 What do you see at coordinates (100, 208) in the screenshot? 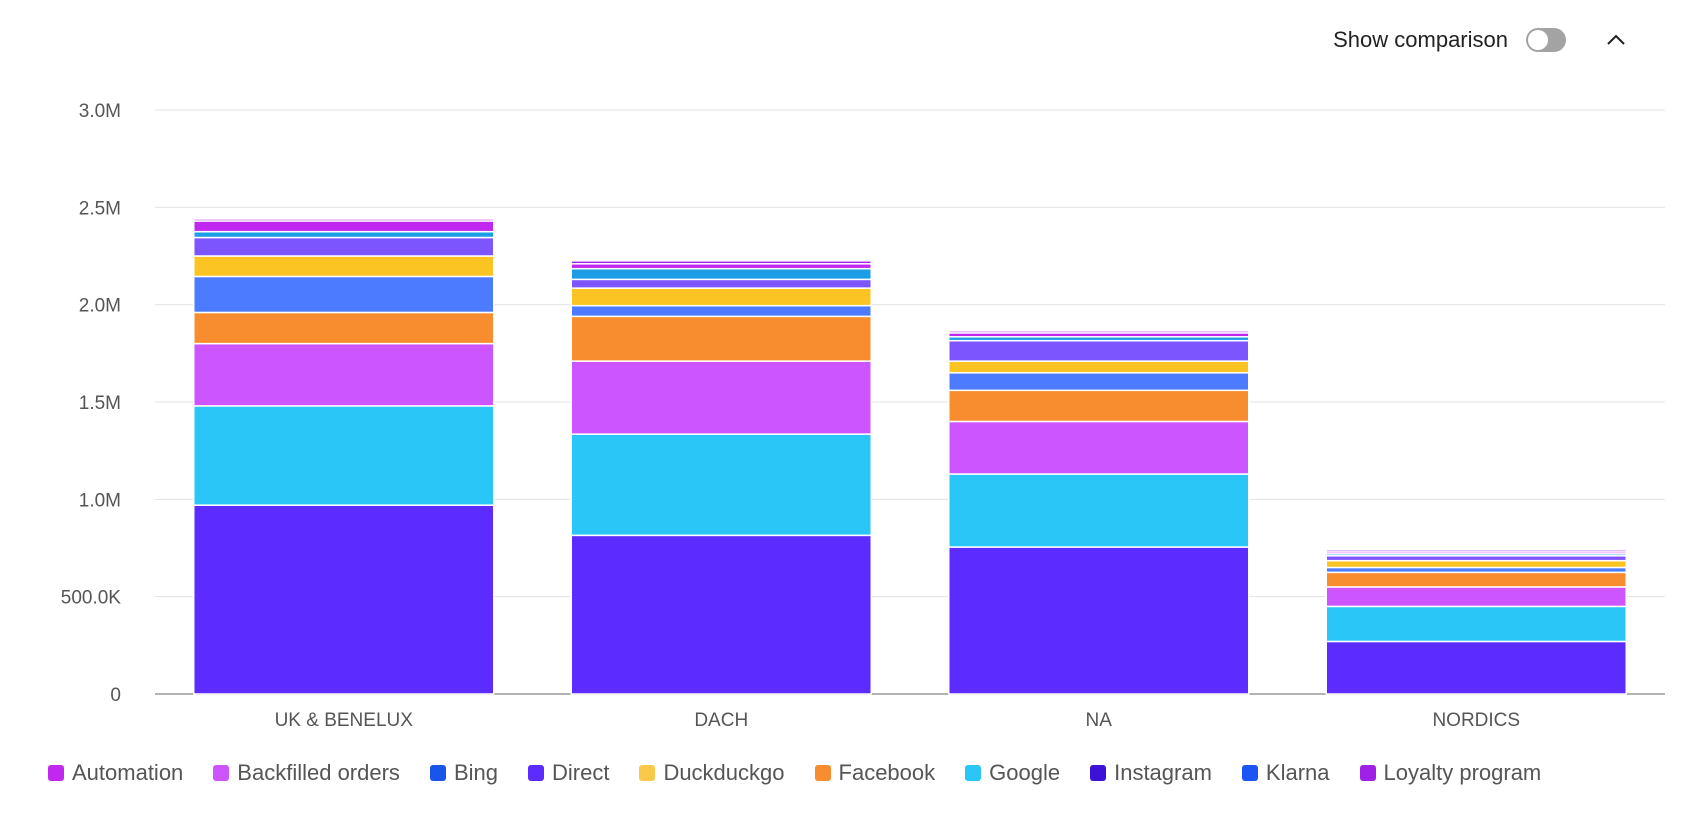
I see `y-tick-label: 2.5M` at bounding box center [100, 208].